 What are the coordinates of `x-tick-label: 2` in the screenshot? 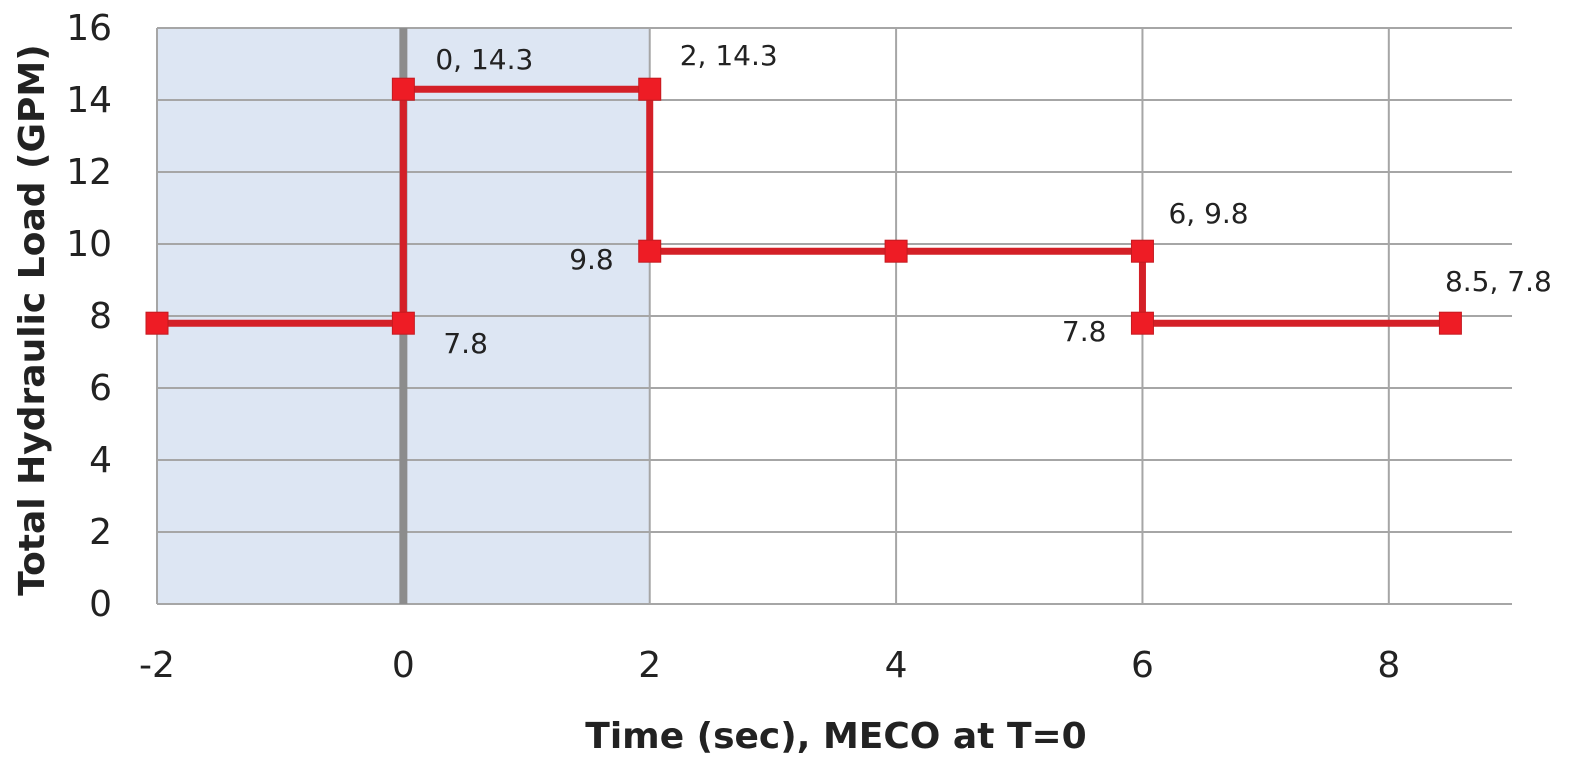 It's located at (649, 665).